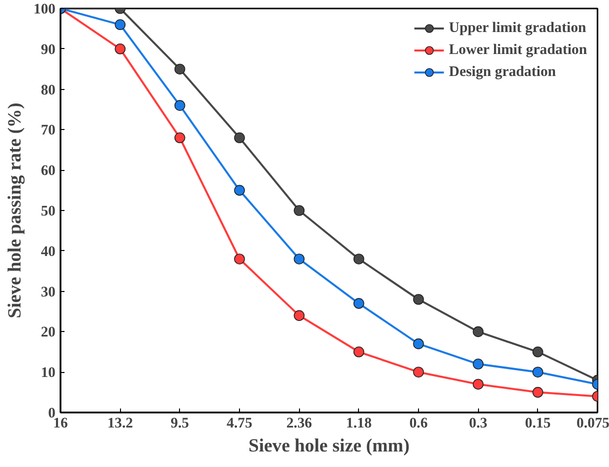 The height and width of the screenshot is (467, 609). What do you see at coordinates (15, 210) in the screenshot?
I see `y-axis-title: Sieve hole passing rate (%)` at bounding box center [15, 210].